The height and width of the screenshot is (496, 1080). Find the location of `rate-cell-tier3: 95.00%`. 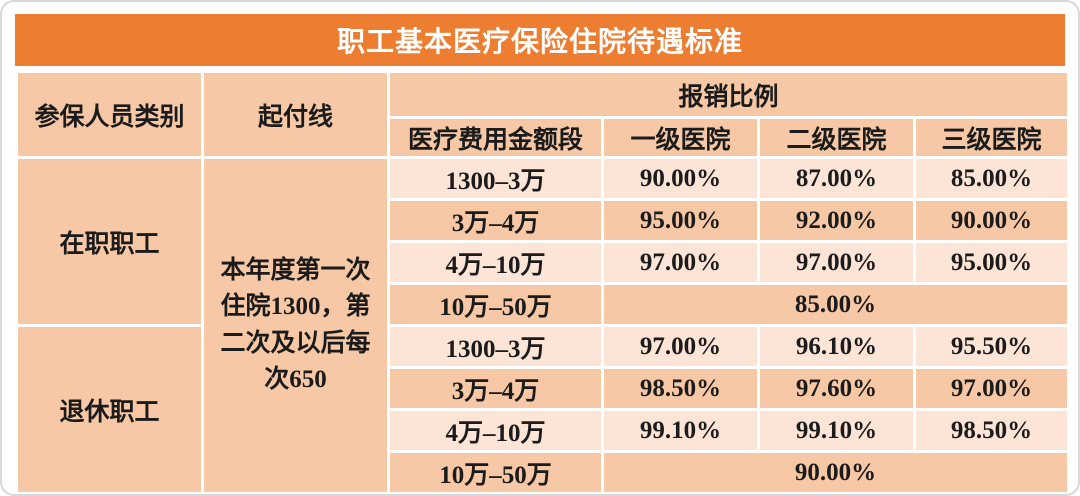

rate-cell-tier3: 95.00% is located at coordinates (991, 262).